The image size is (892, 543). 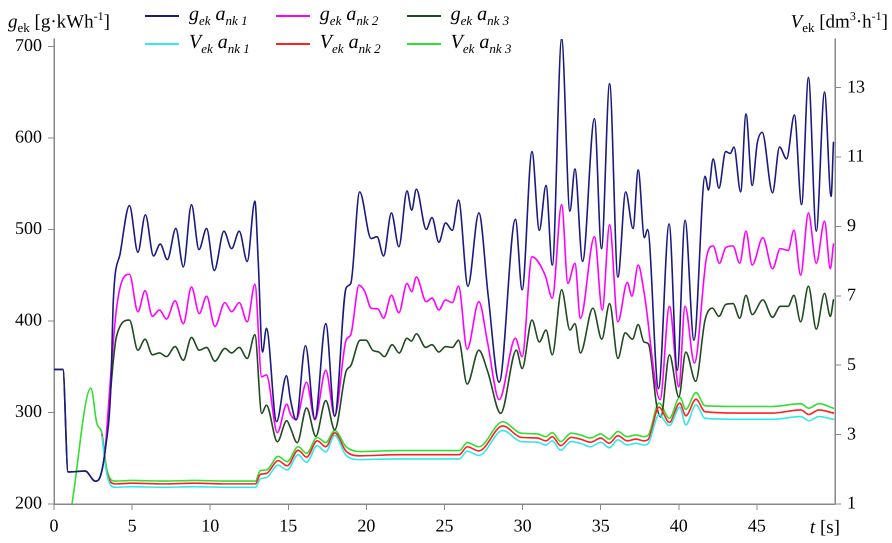 I want to click on legend-label: g$_{ek}$ a$_{nk 3}$, so click(x=480, y=16).